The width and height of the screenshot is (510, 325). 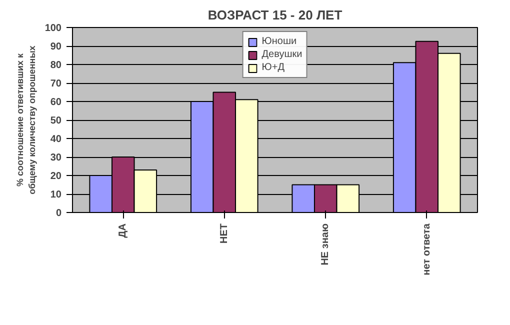 I want to click on x-tick-label: нет ответа, so click(x=426, y=249).